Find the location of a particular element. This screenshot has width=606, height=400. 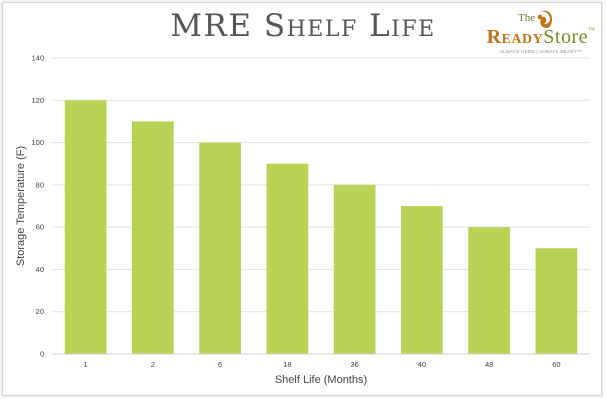

logo-ready-text: Ready is located at coordinates (515, 37).